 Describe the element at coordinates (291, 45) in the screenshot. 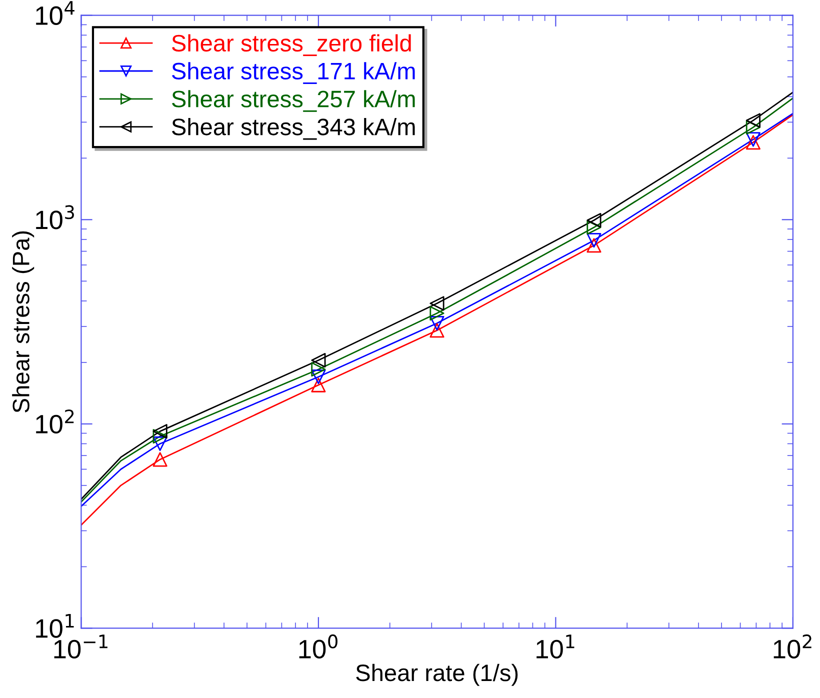

I see `legend-label: Shear stress_zero field` at that location.